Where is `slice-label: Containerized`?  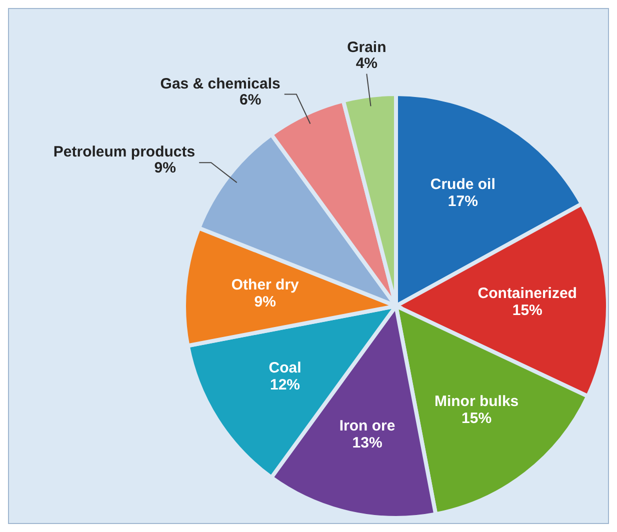 slice-label: Containerized is located at coordinates (527, 293).